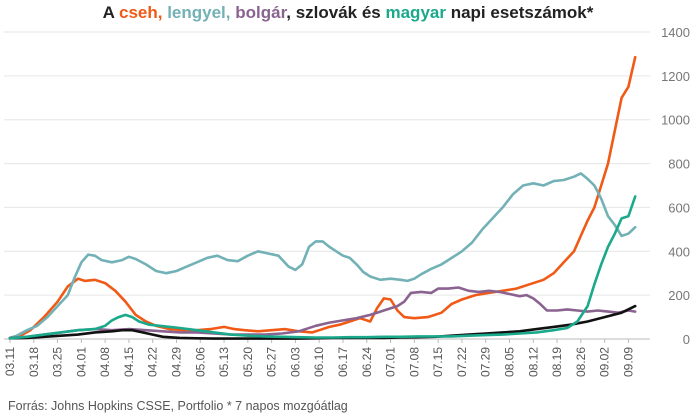 The image size is (696, 419). Describe the element at coordinates (533, 362) in the screenshot. I see `x-tick-label: 08.12` at that location.